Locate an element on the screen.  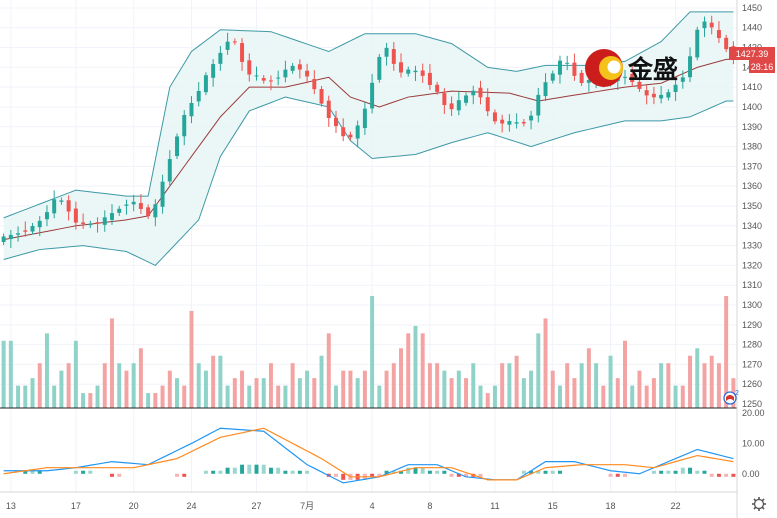
flag-marker-icon: 2 is located at coordinates (731, 397).